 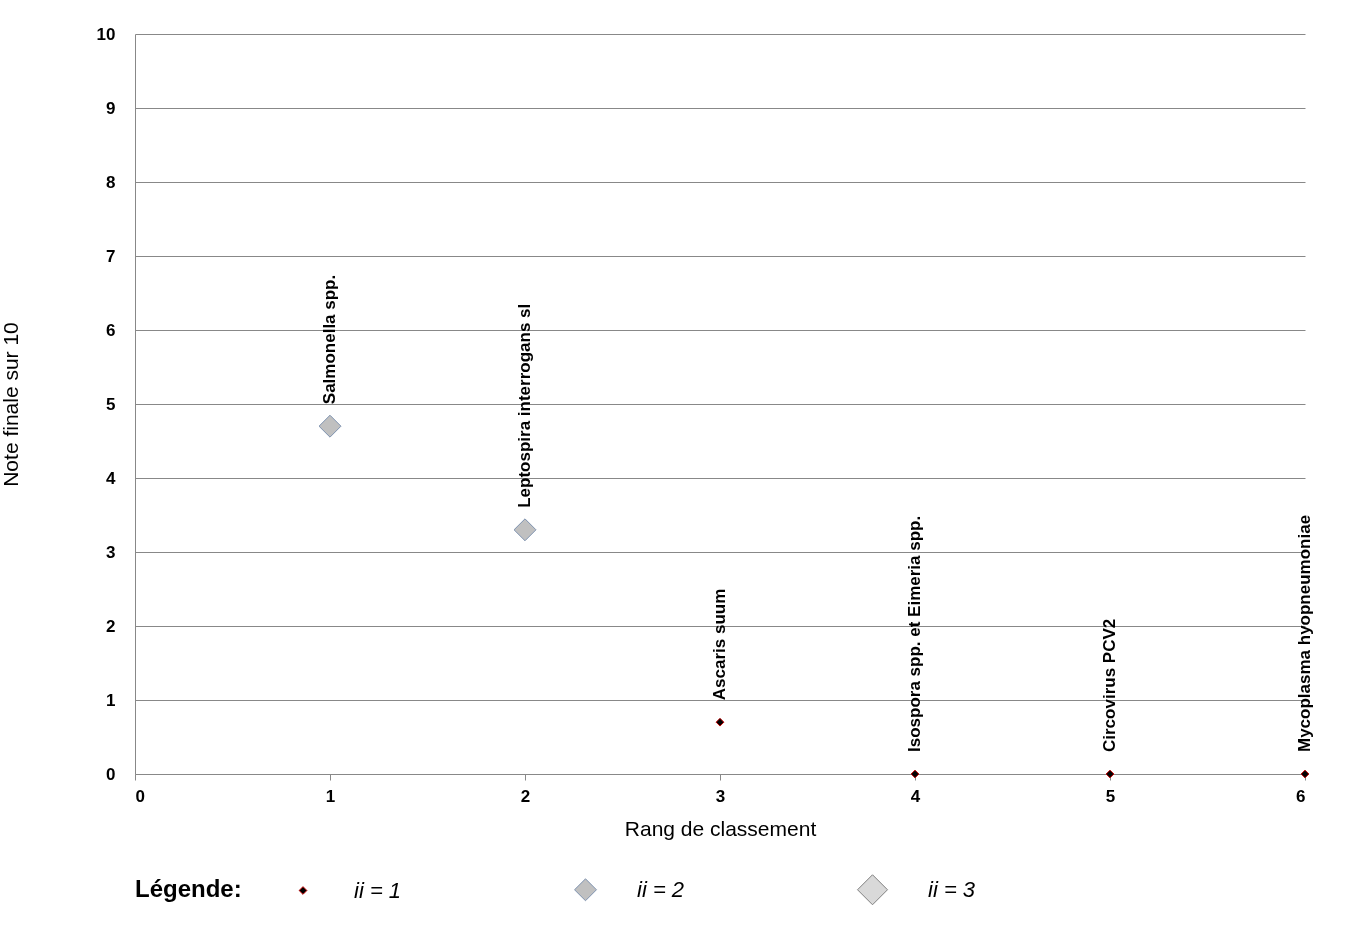 I want to click on annotation: Salmonella spp., so click(x=329, y=339).